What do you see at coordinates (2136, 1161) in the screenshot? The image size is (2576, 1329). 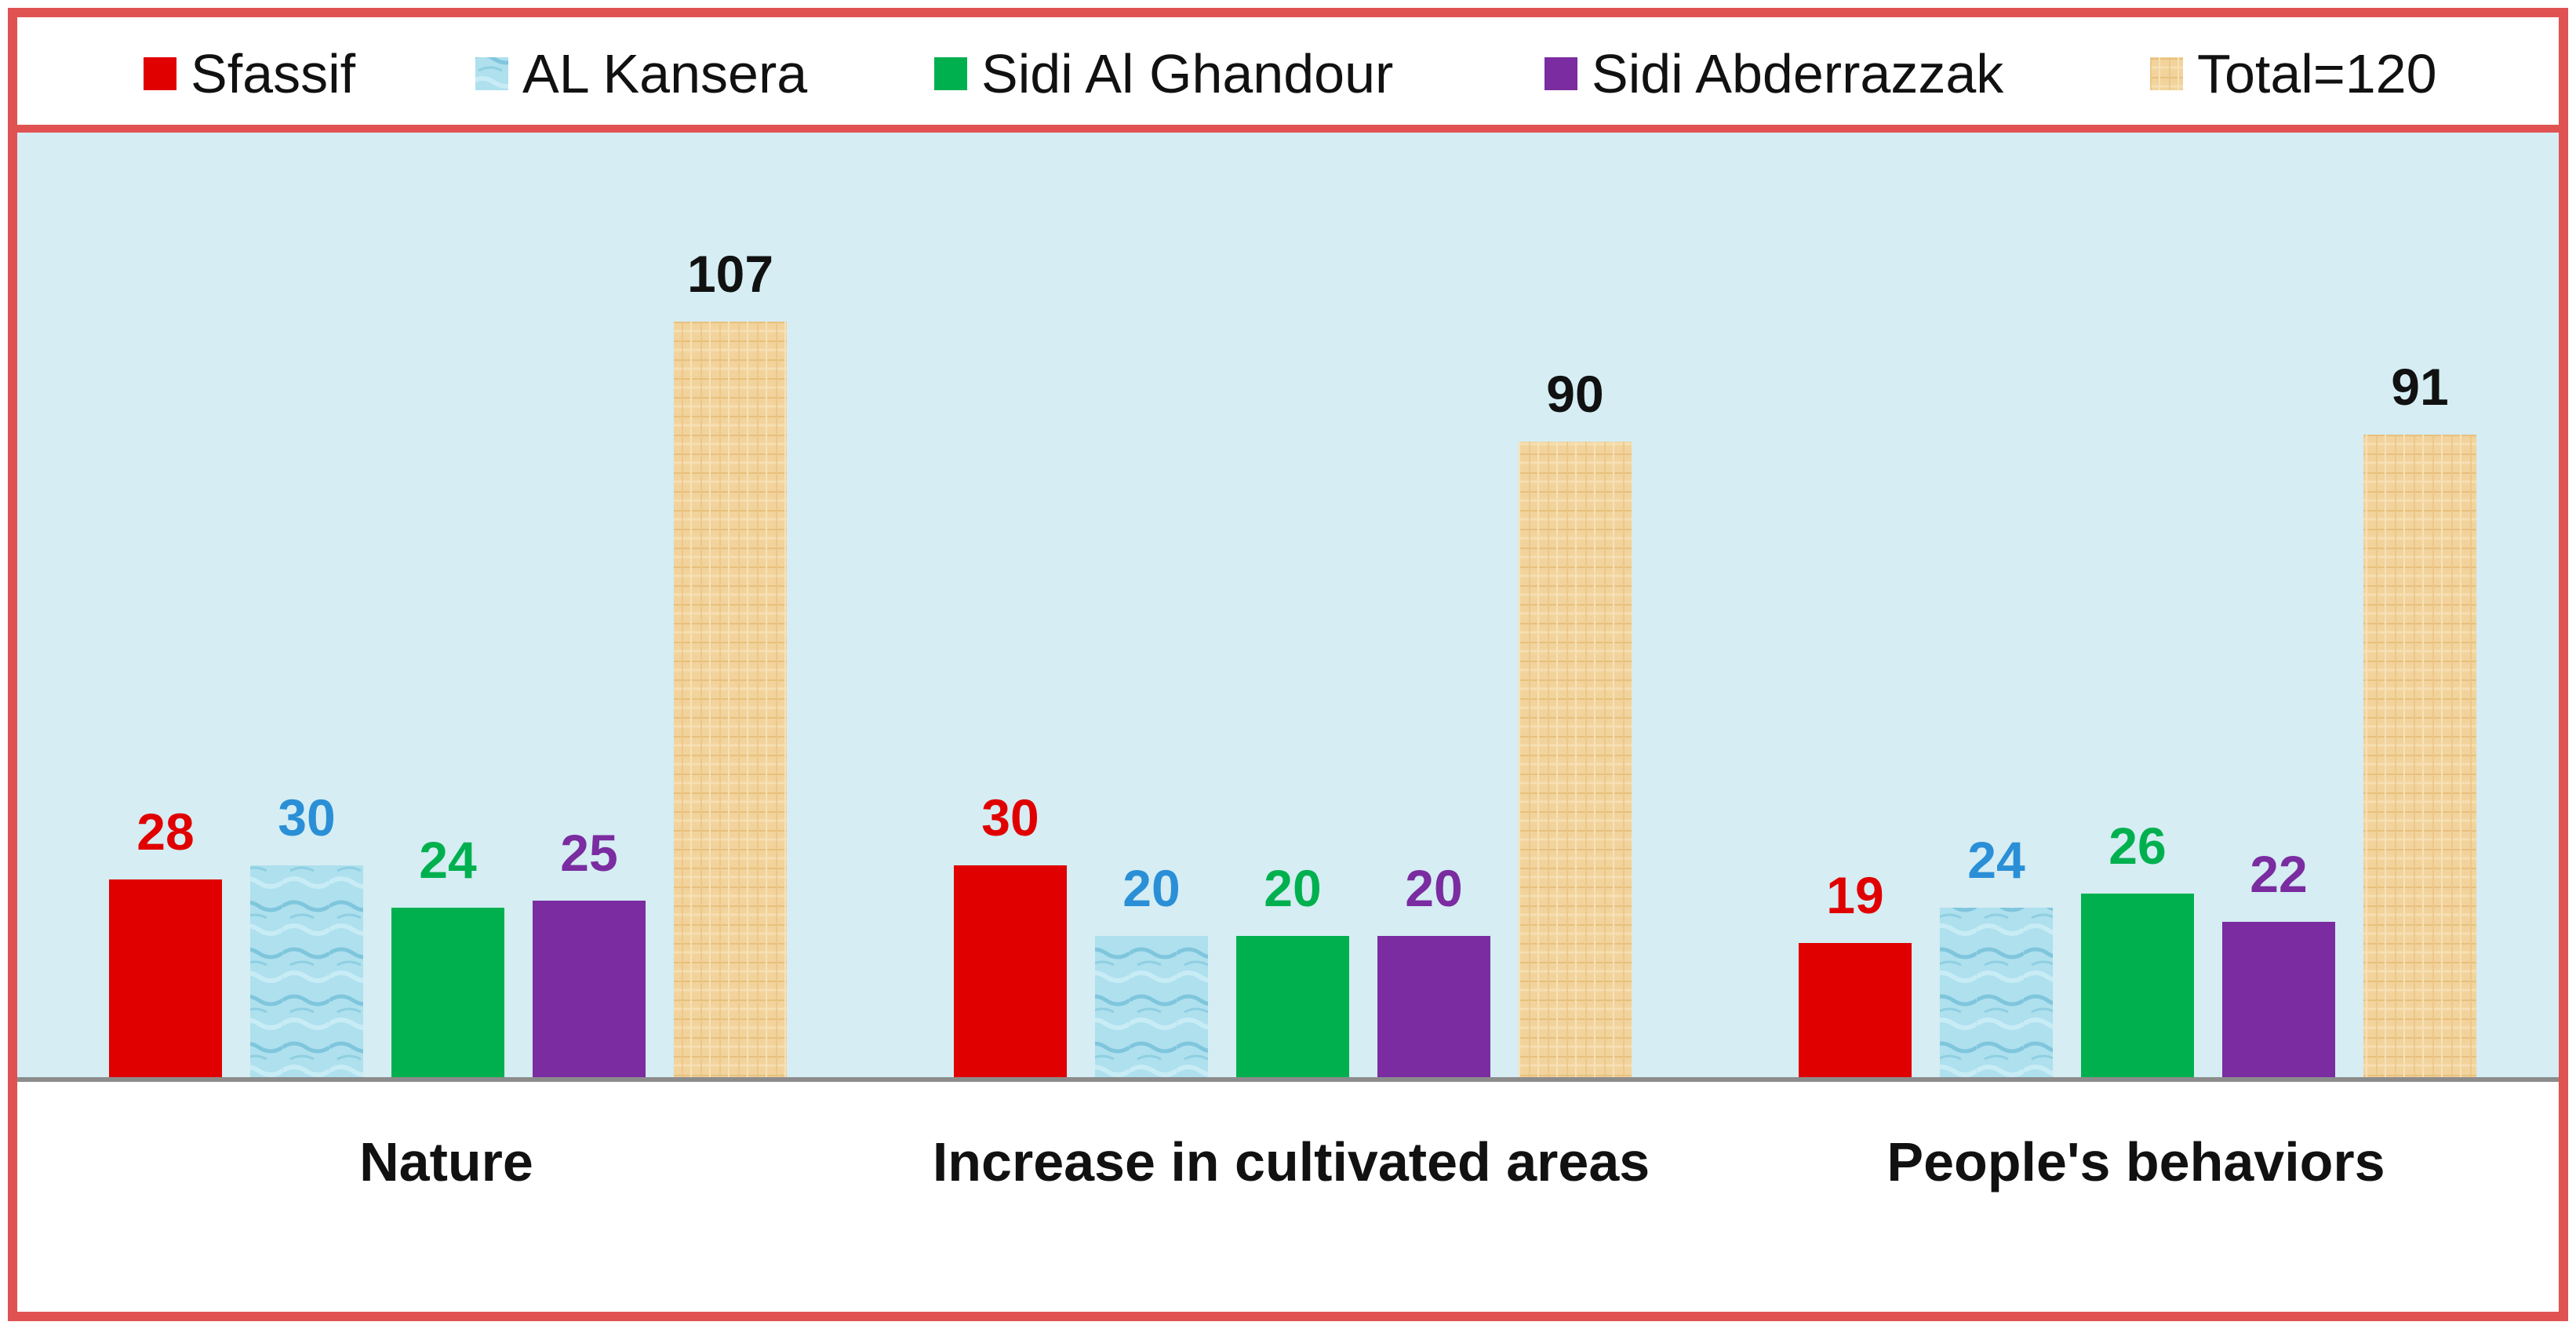 I see `category-label-people-s-behaviors: People's behaviors` at bounding box center [2136, 1161].